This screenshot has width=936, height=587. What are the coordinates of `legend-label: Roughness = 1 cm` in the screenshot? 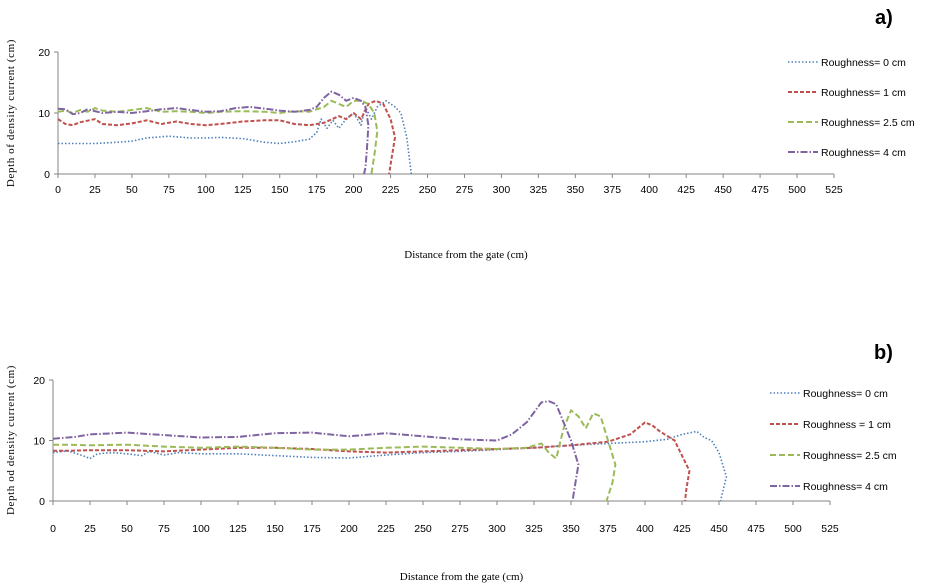 It's located at (847, 425).